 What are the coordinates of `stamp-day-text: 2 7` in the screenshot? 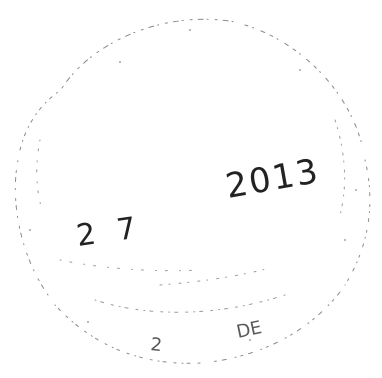 It's located at (109, 232).